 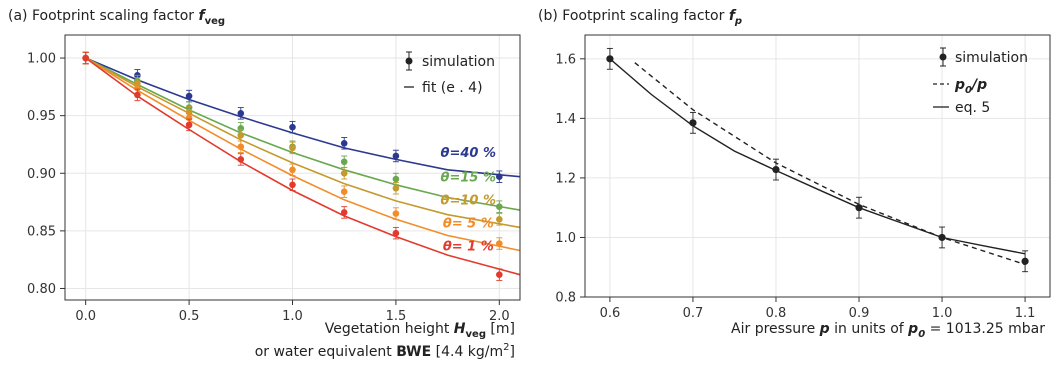 I want to click on x-axis-label-a-line1: Vegetation height Hveg [m], so click(x=420, y=330).